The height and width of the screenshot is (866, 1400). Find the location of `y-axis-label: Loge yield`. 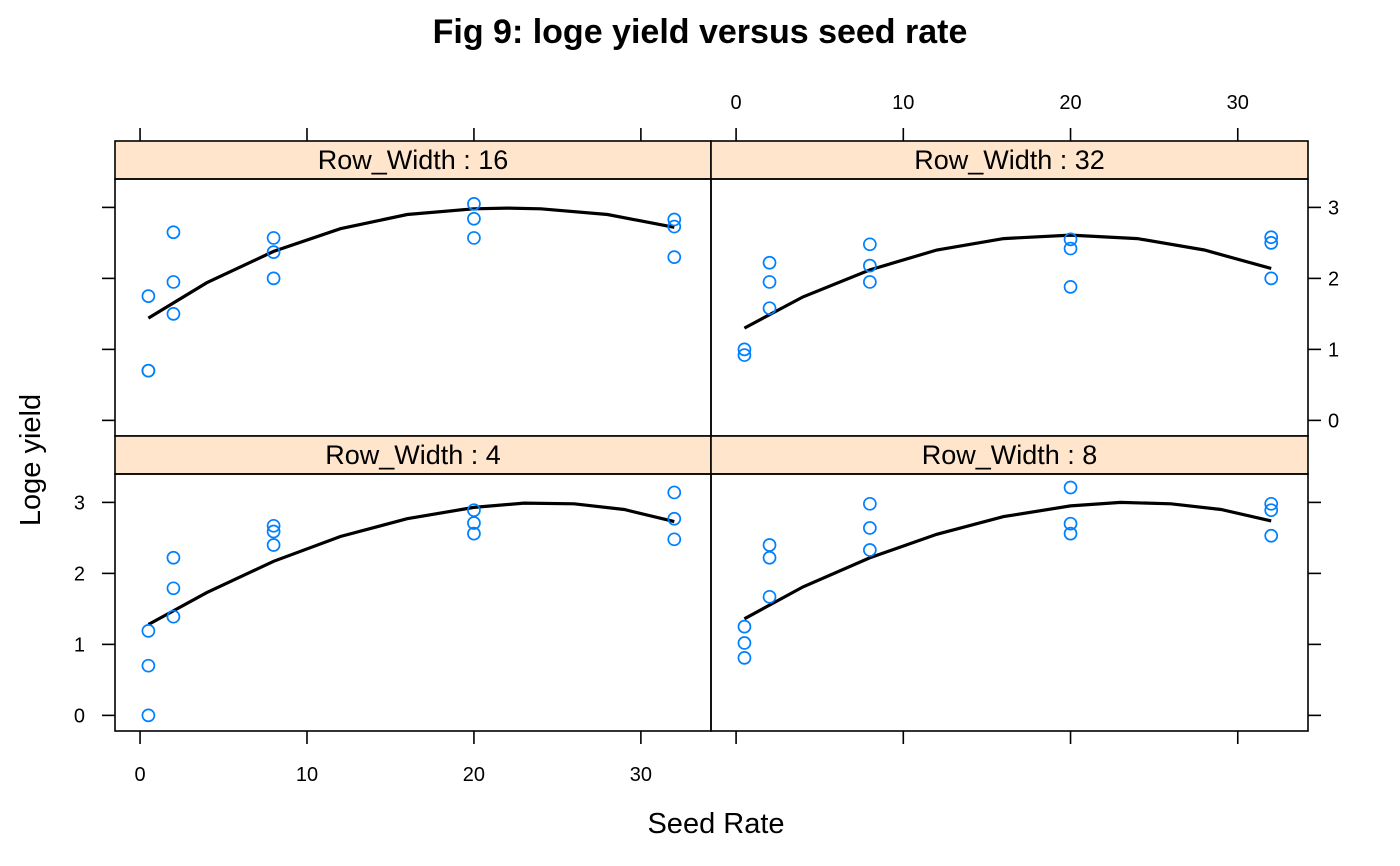

y-axis-label: Loge yield is located at coordinates (31, 460).